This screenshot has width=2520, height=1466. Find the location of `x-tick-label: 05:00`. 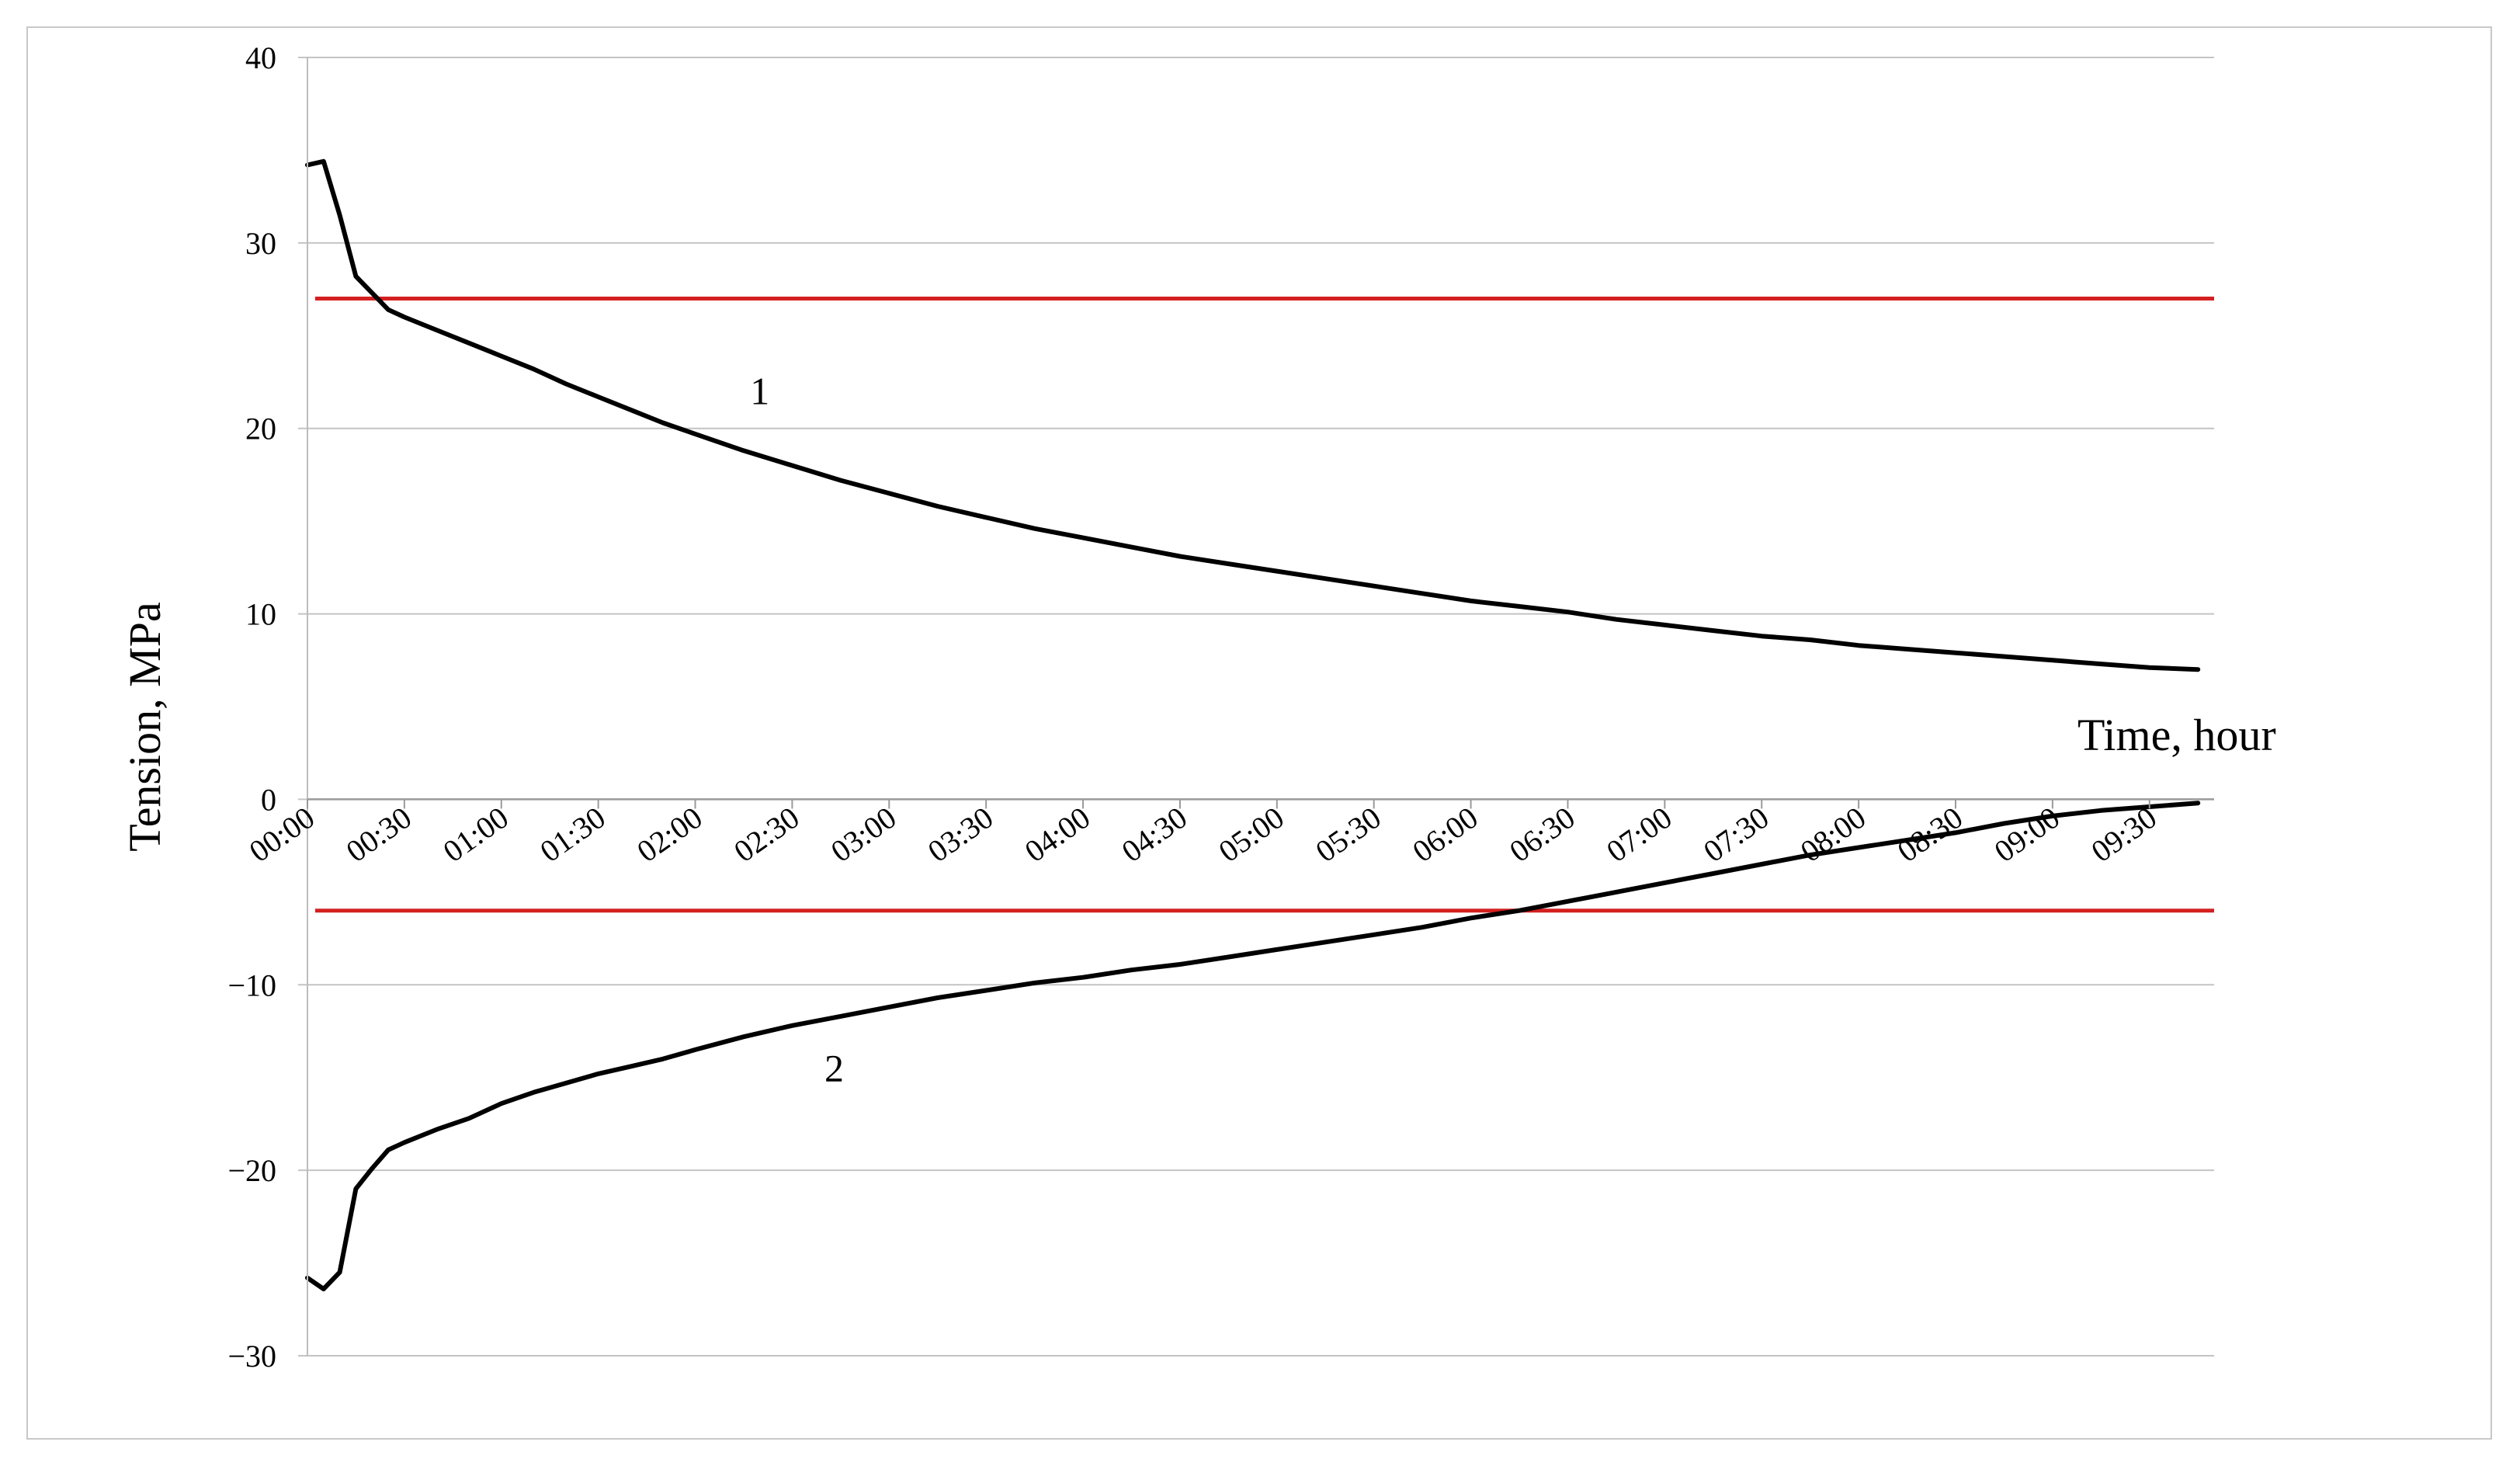

x-tick-label: 05:00 is located at coordinates (1251, 834).